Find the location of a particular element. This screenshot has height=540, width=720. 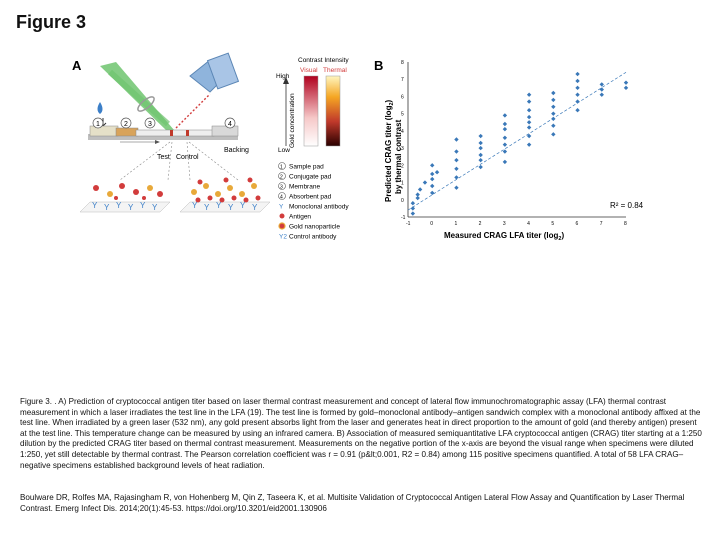

membrane is located at coordinates (175, 133).